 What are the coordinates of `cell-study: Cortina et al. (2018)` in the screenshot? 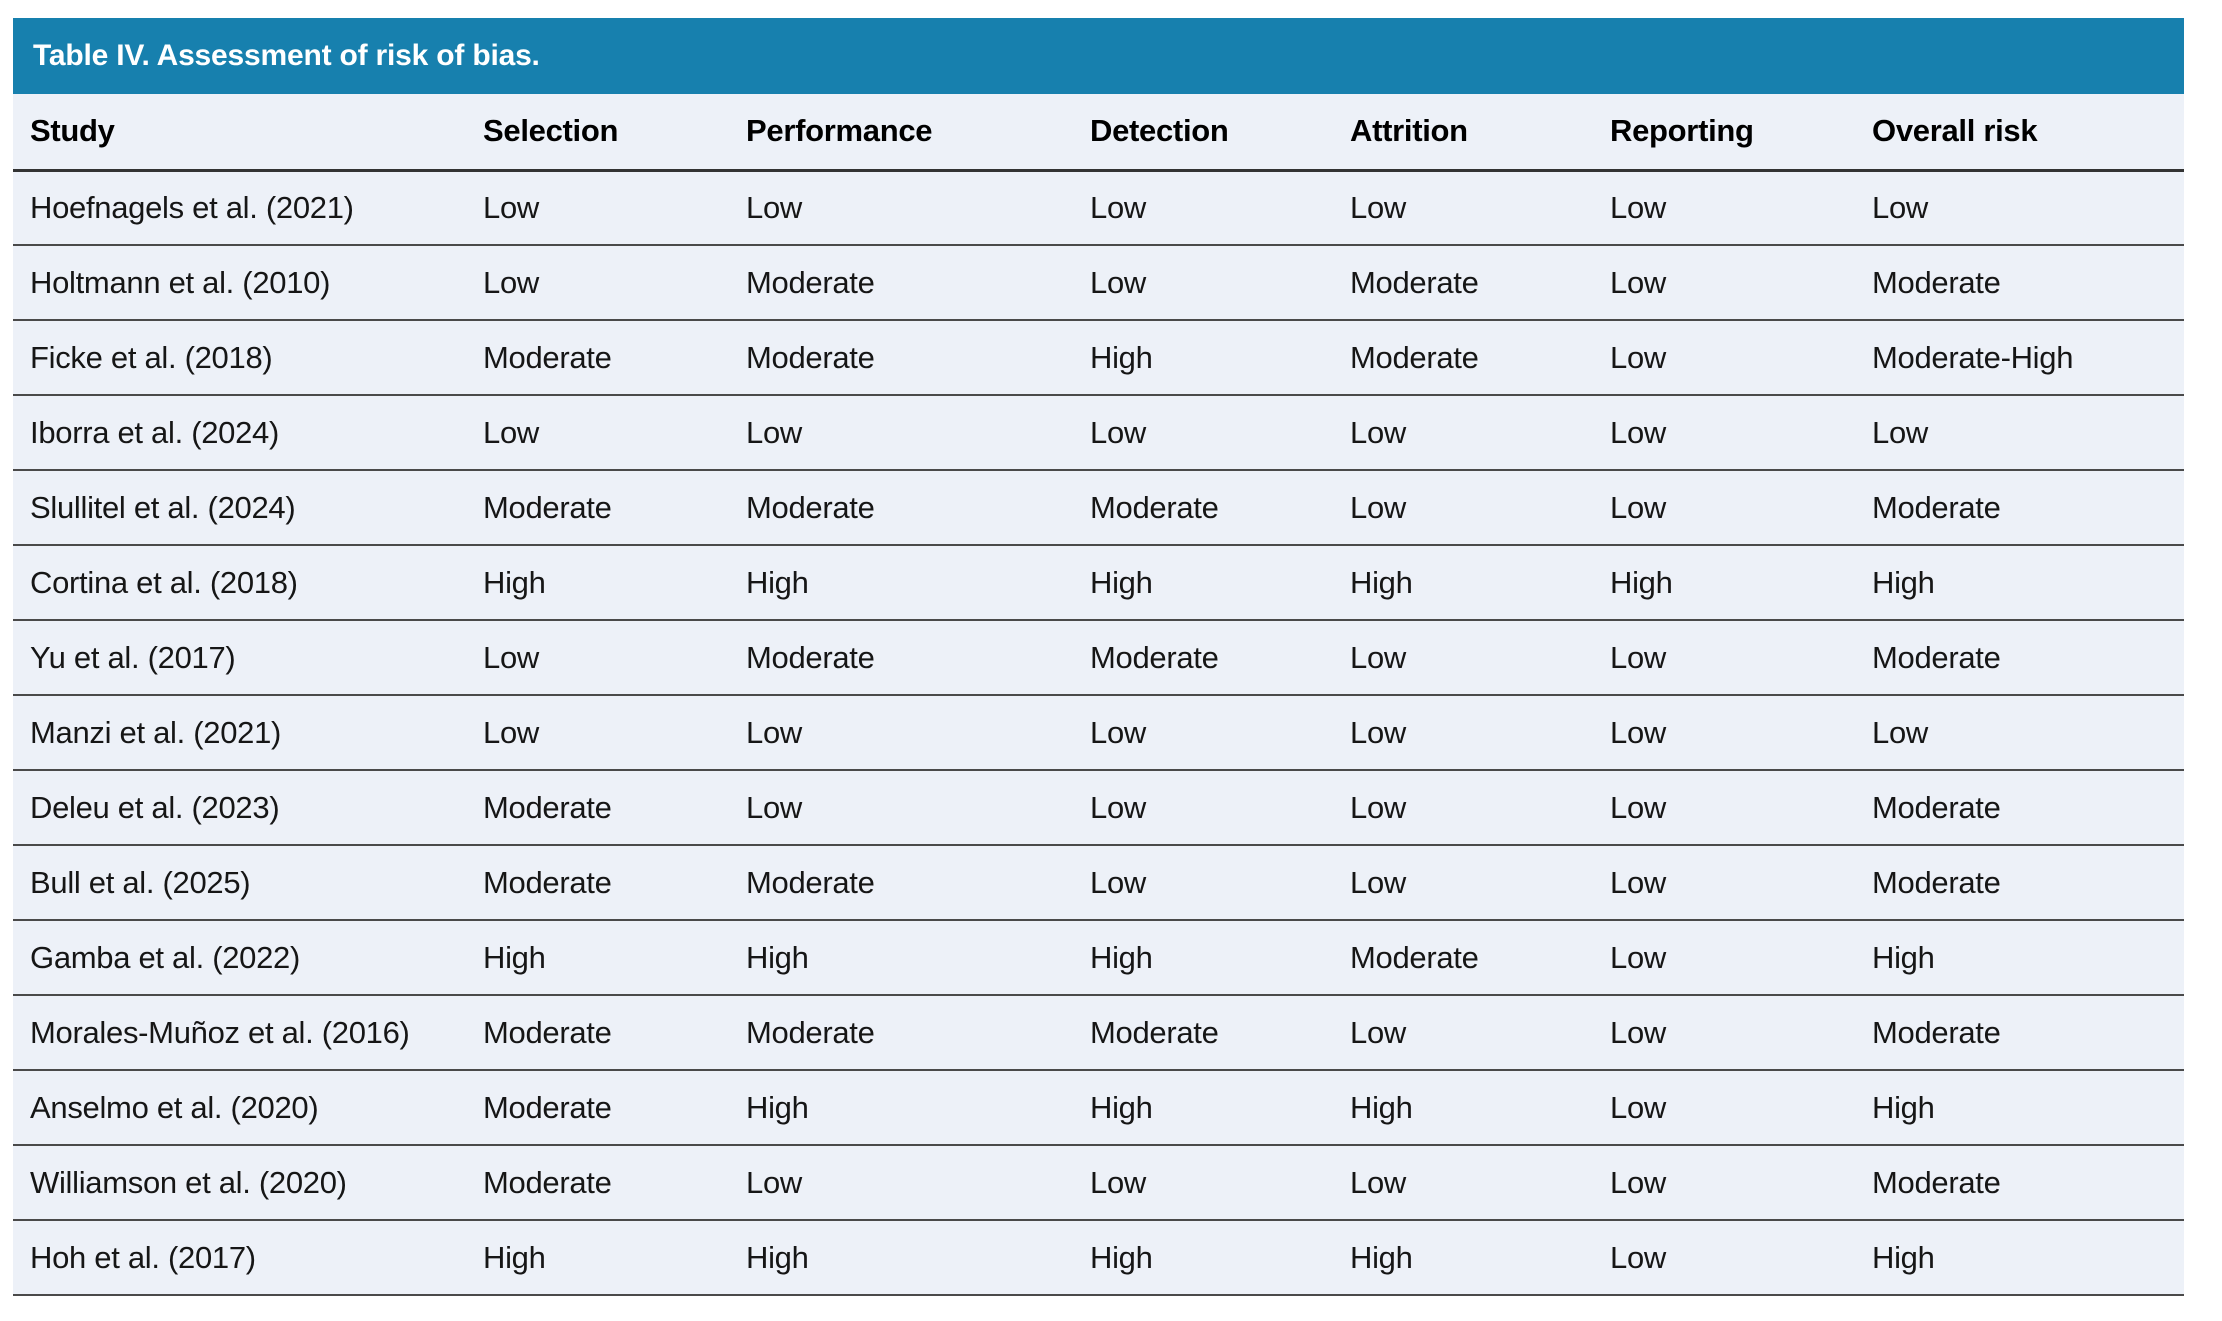 It's located at (239, 583).